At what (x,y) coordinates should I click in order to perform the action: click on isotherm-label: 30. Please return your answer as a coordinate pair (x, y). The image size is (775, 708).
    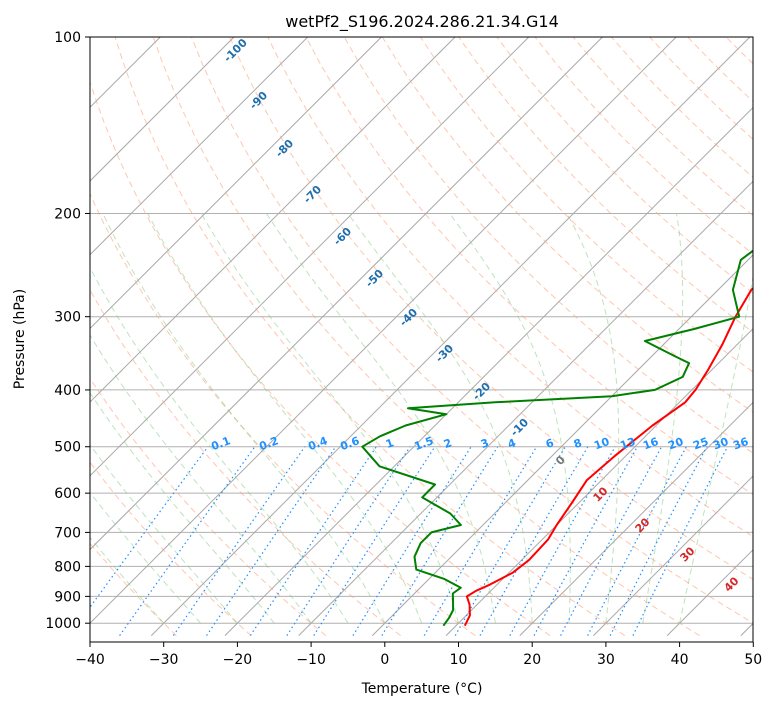
    Looking at the image, I should click on (688, 554).